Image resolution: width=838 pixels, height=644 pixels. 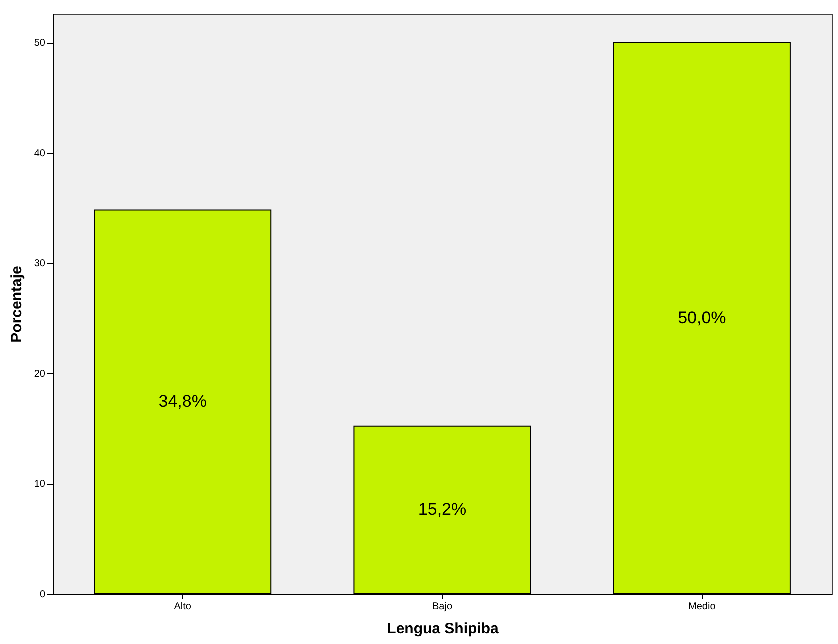 What do you see at coordinates (40, 374) in the screenshot?
I see `y-tick-label: 20` at bounding box center [40, 374].